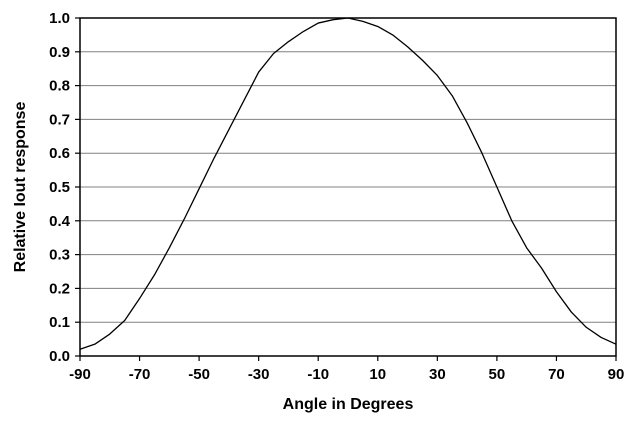 The height and width of the screenshot is (426, 628). I want to click on x-tick-label: 90, so click(616, 374).